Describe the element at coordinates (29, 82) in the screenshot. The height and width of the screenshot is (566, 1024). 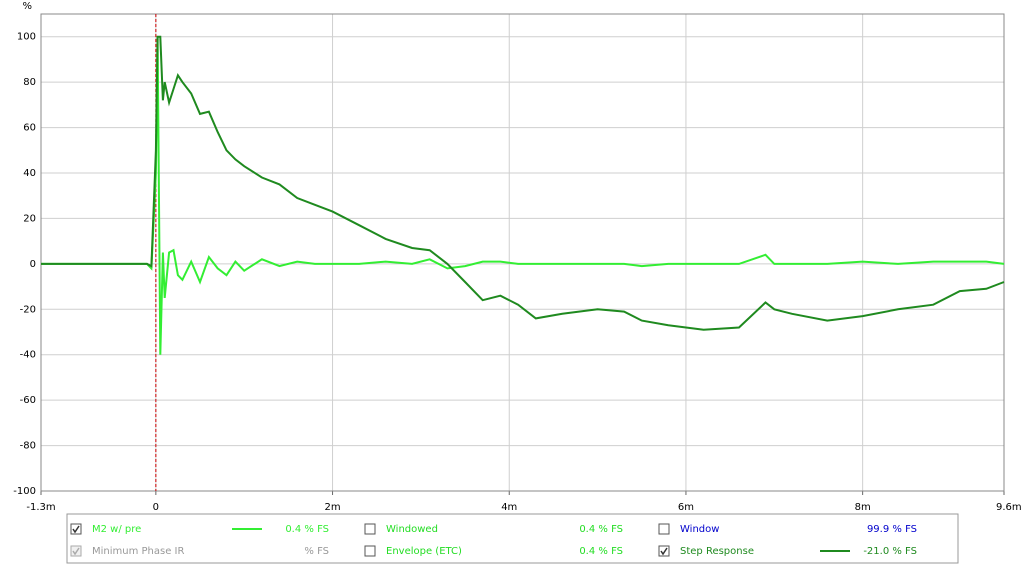
I see `y-tick-label: 80` at that location.